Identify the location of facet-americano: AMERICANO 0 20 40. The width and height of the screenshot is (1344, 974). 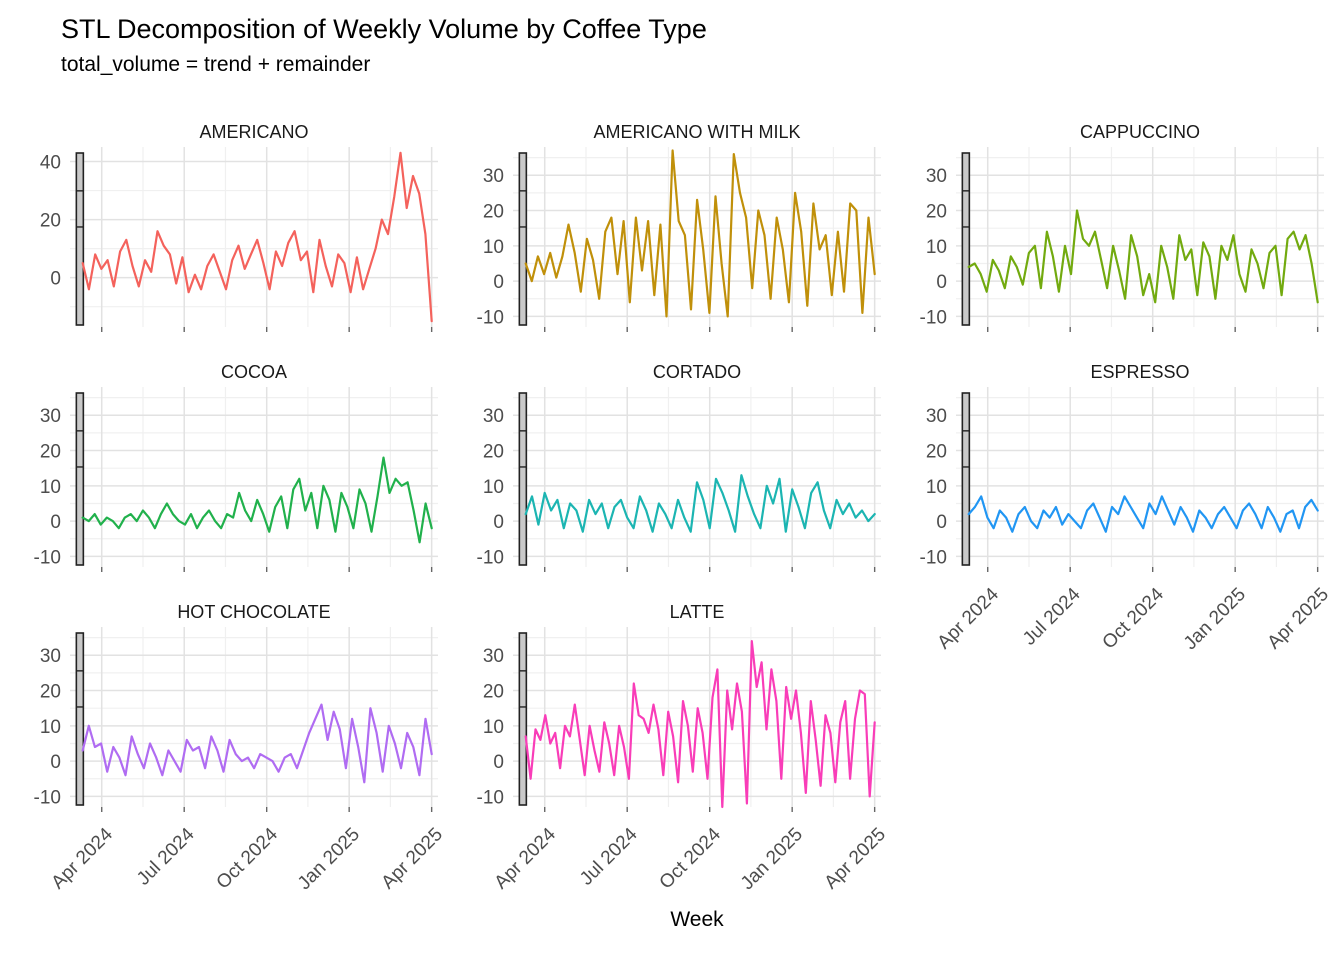
(241, 238).